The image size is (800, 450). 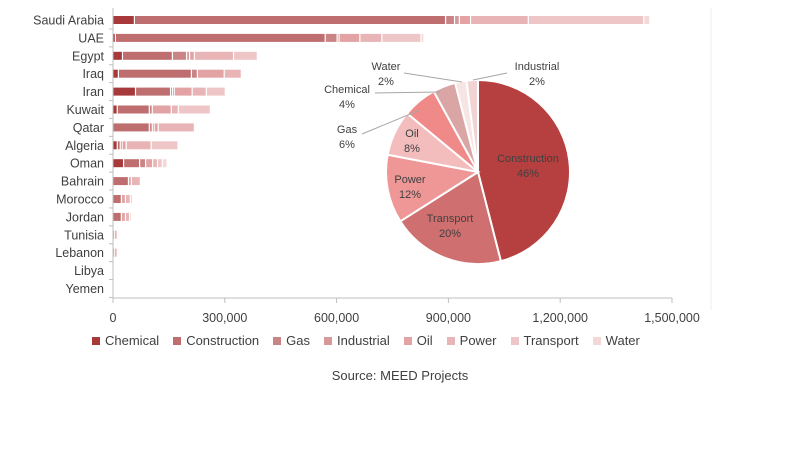 I want to click on legend-item-transport: Transport, so click(x=544, y=340).